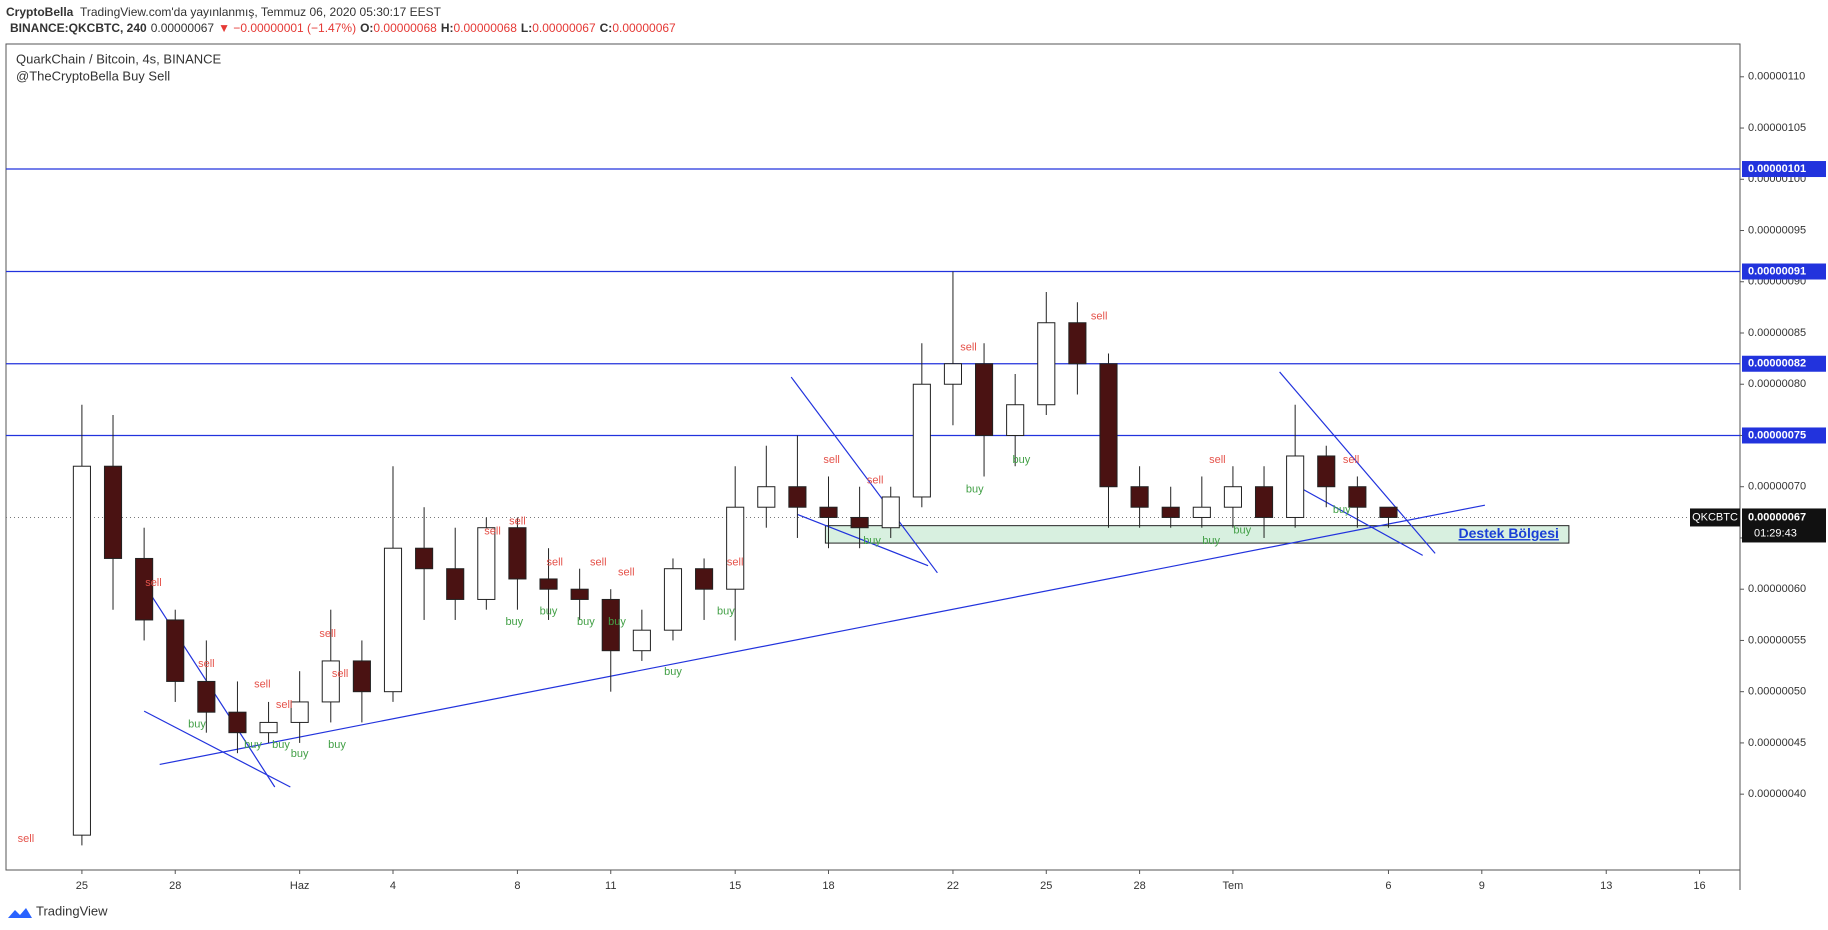 The height and width of the screenshot is (930, 1828). I want to click on header-part: O:, so click(366, 28).